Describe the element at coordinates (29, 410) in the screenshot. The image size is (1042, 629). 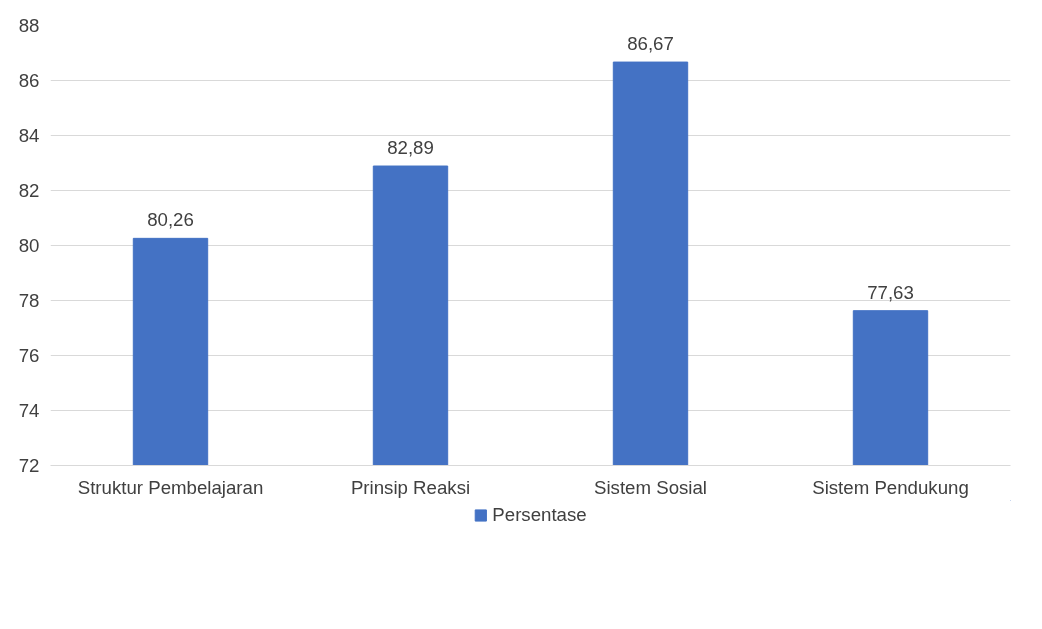
I see `y-tick-label: 74` at that location.